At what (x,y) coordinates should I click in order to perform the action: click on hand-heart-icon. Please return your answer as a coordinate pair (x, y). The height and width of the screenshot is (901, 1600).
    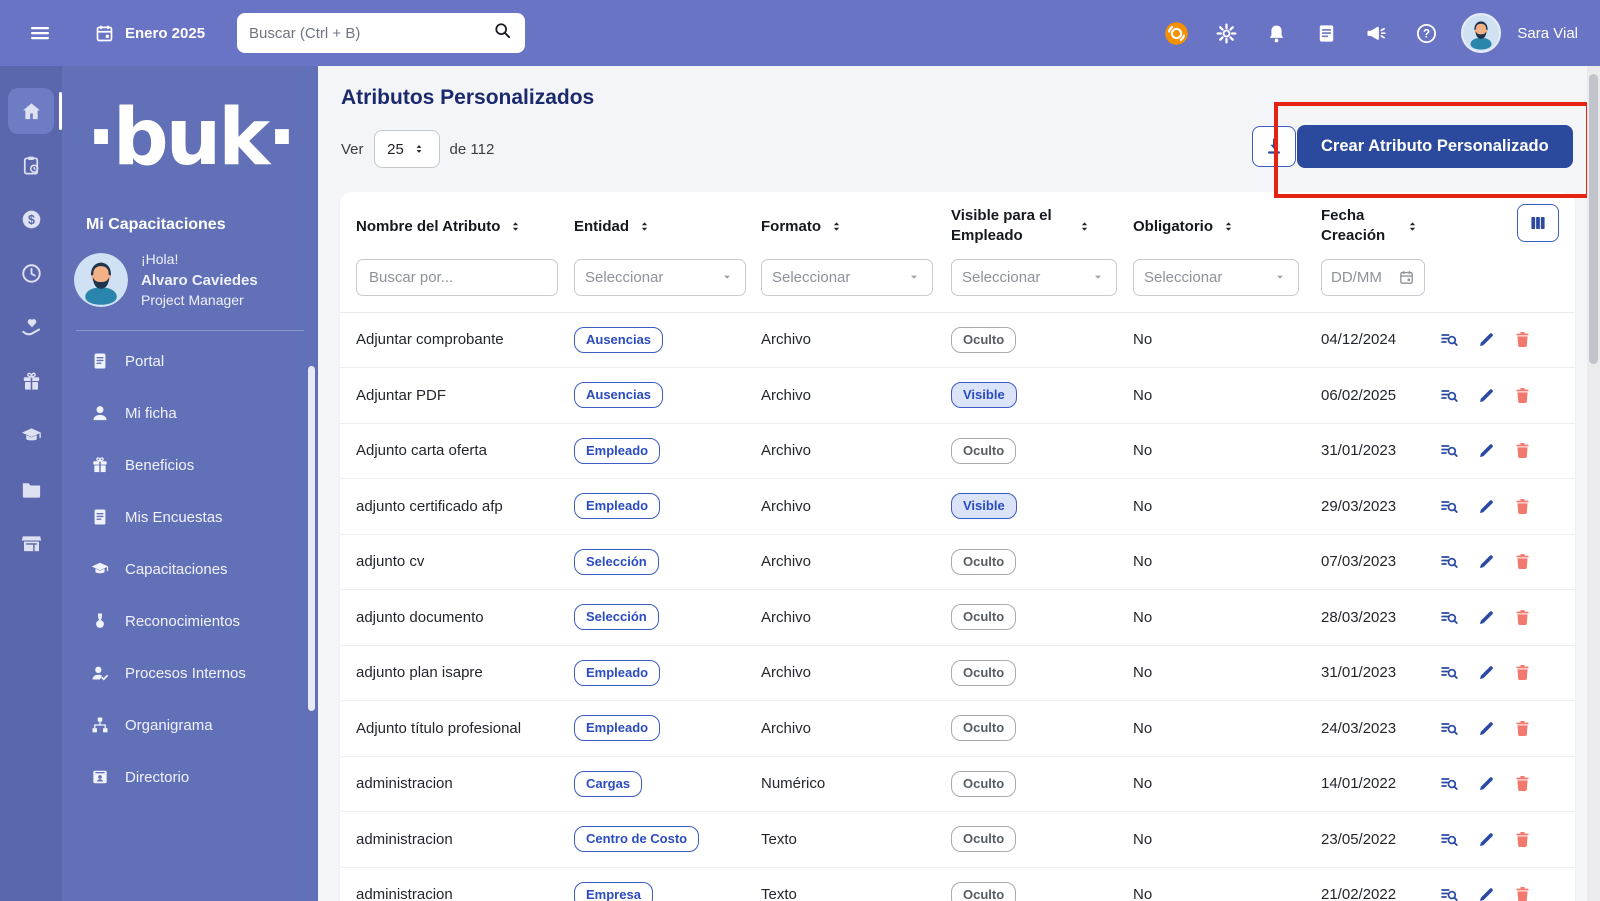
    Looking at the image, I should click on (31, 327).